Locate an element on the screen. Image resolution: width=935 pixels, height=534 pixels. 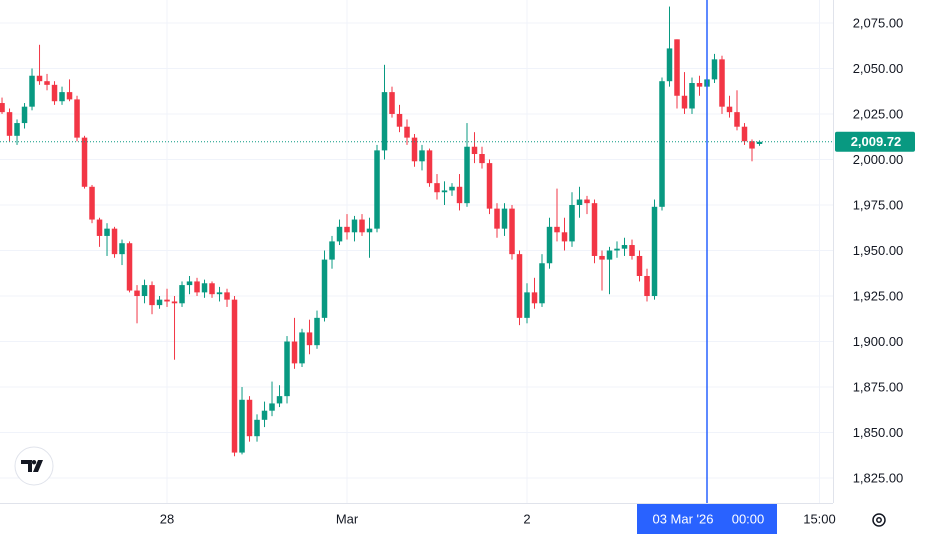
y-tick-label: 2,075.00 is located at coordinates (878, 22).